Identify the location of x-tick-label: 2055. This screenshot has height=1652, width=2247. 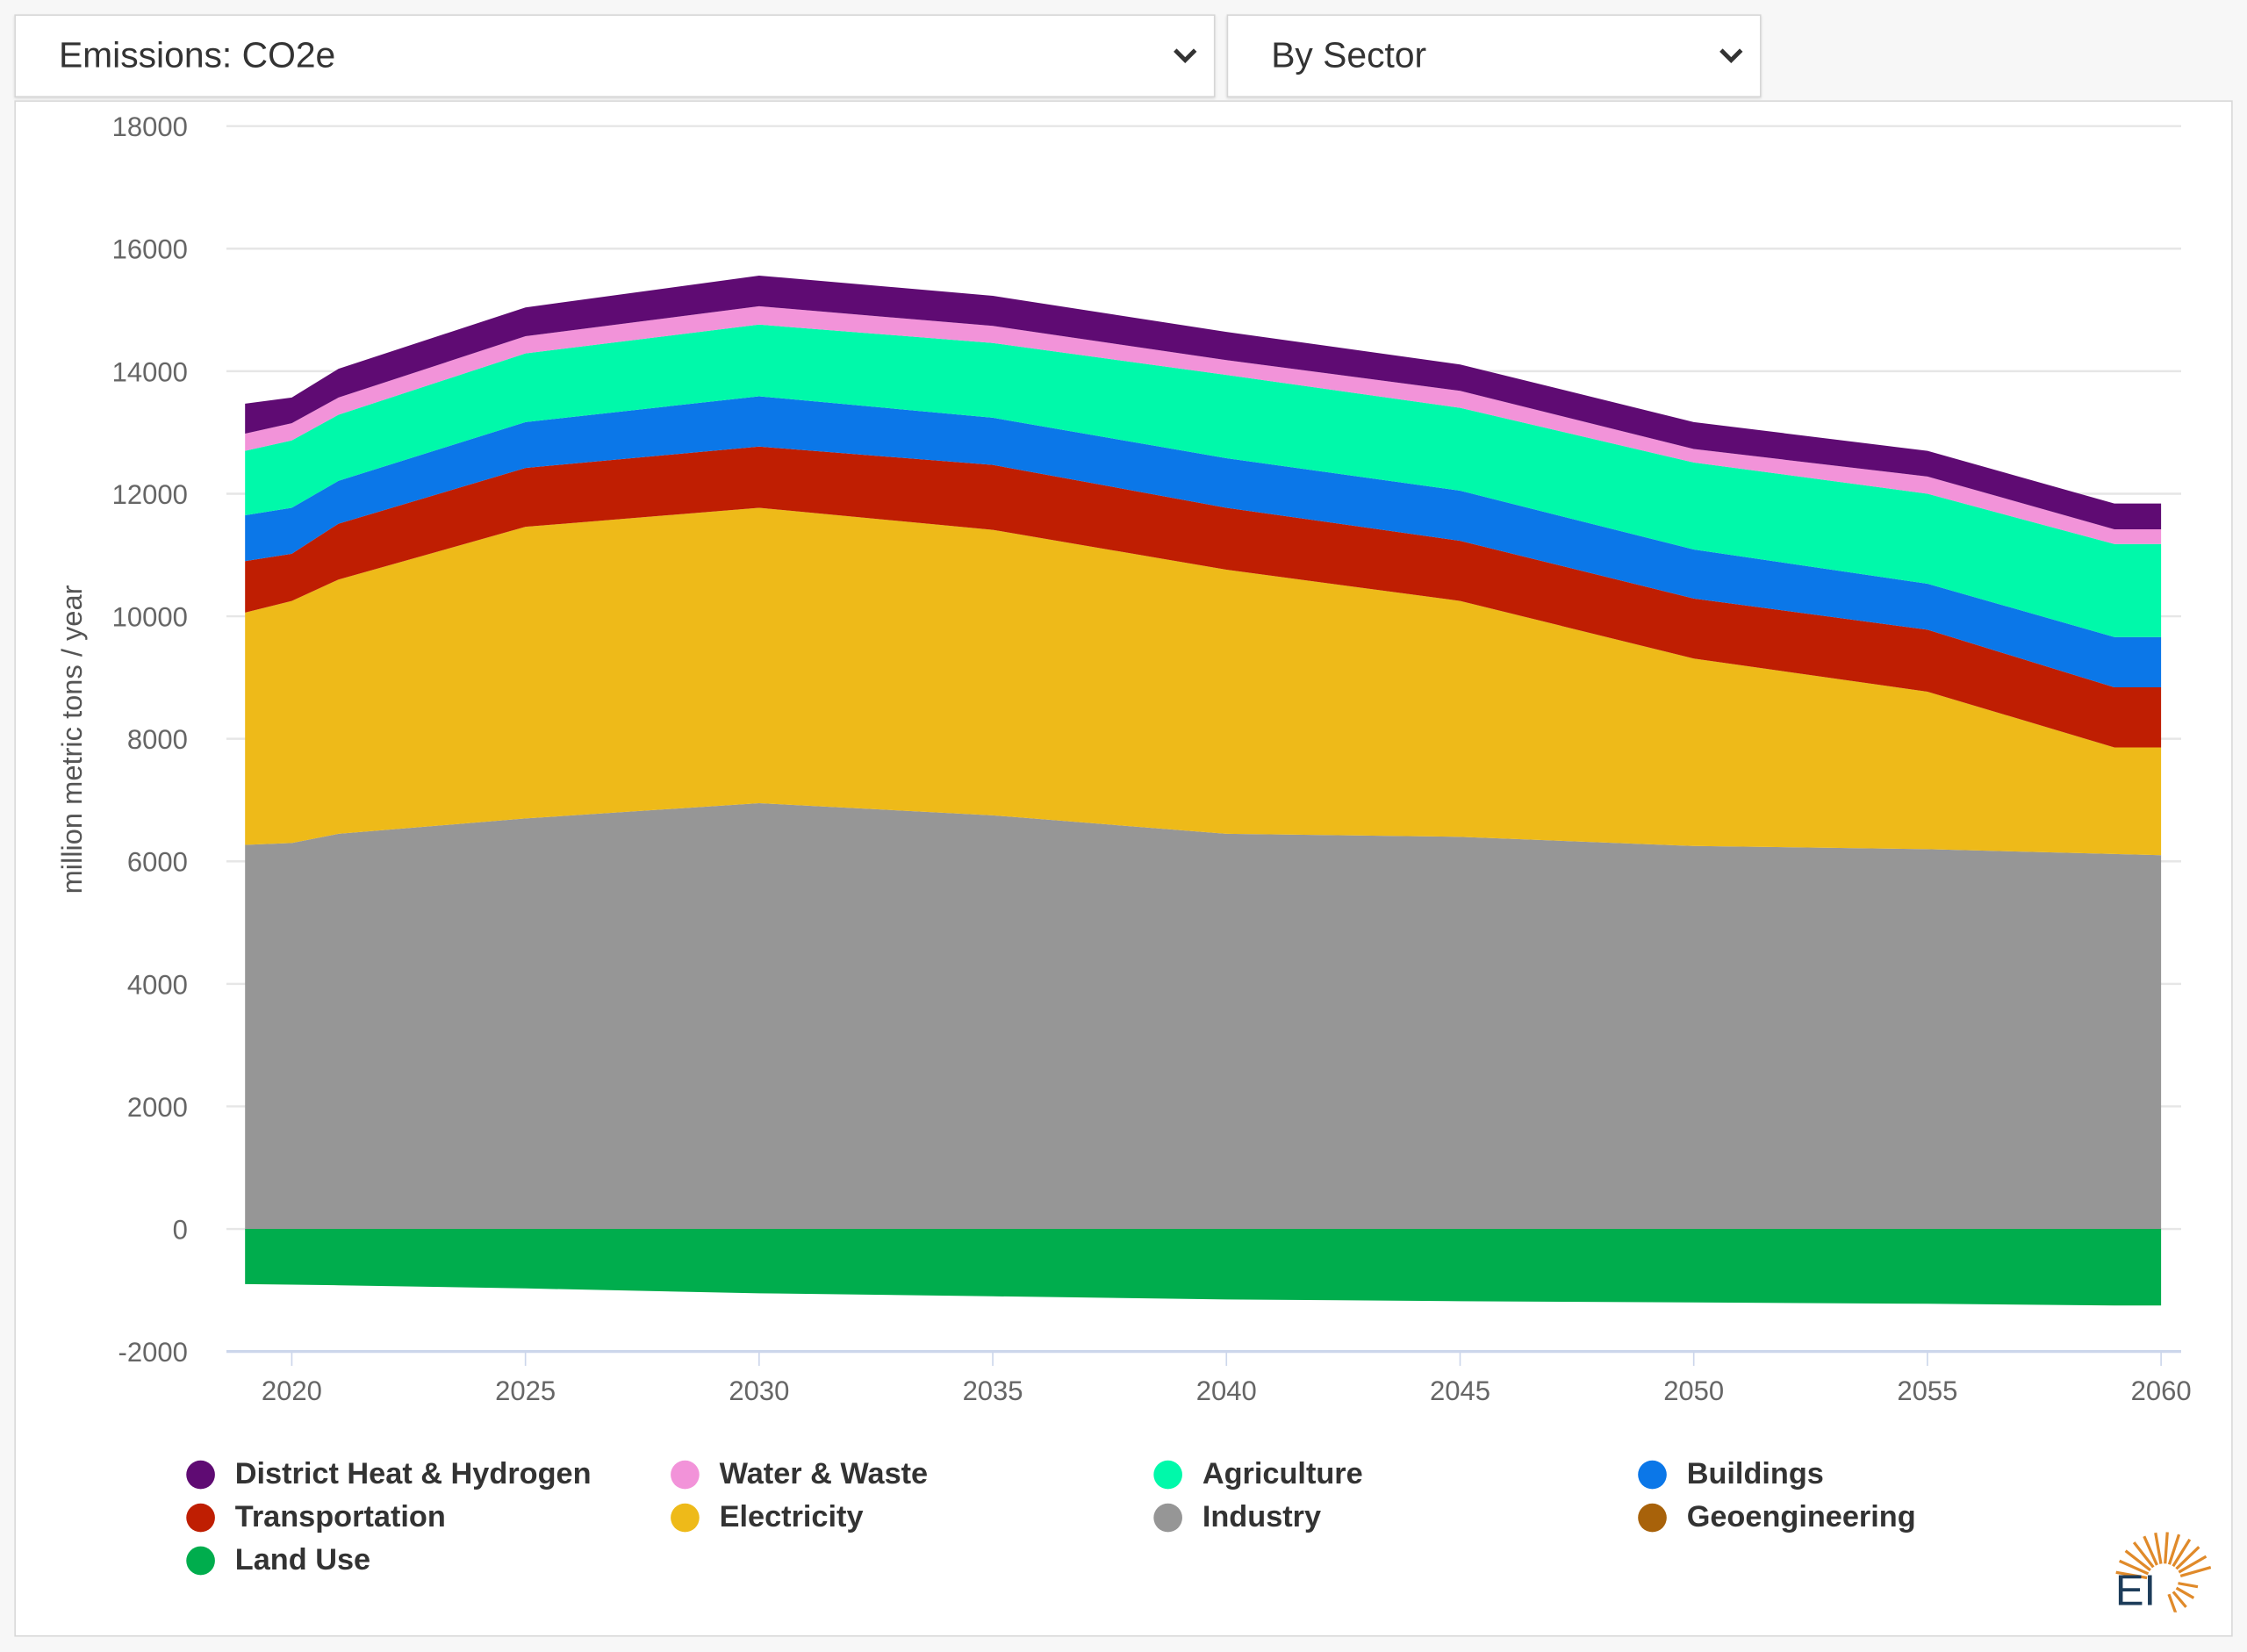
(1927, 1390).